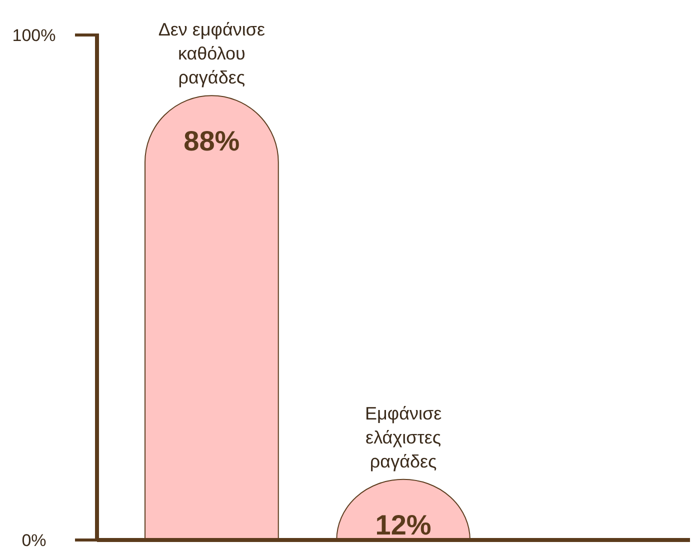 The image size is (695, 555). What do you see at coordinates (212, 54) in the screenshot?
I see `x-tick-label: Δεν εμφάνισε καθόλου ραγάδες` at bounding box center [212, 54].